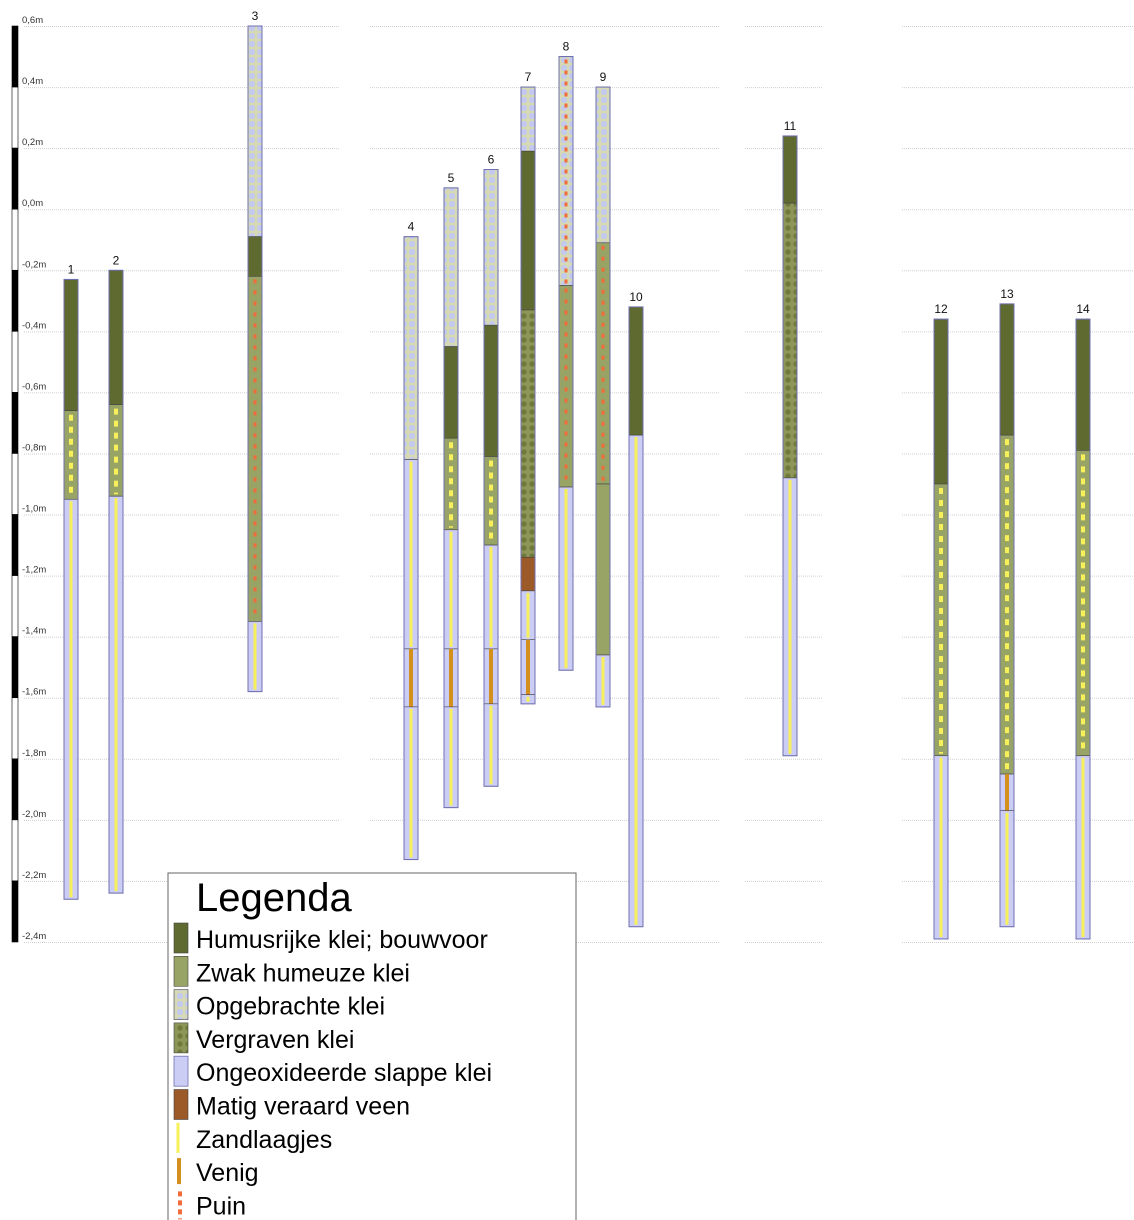  Describe the element at coordinates (528, 433) in the screenshot. I see `layer-vergraven` at that location.